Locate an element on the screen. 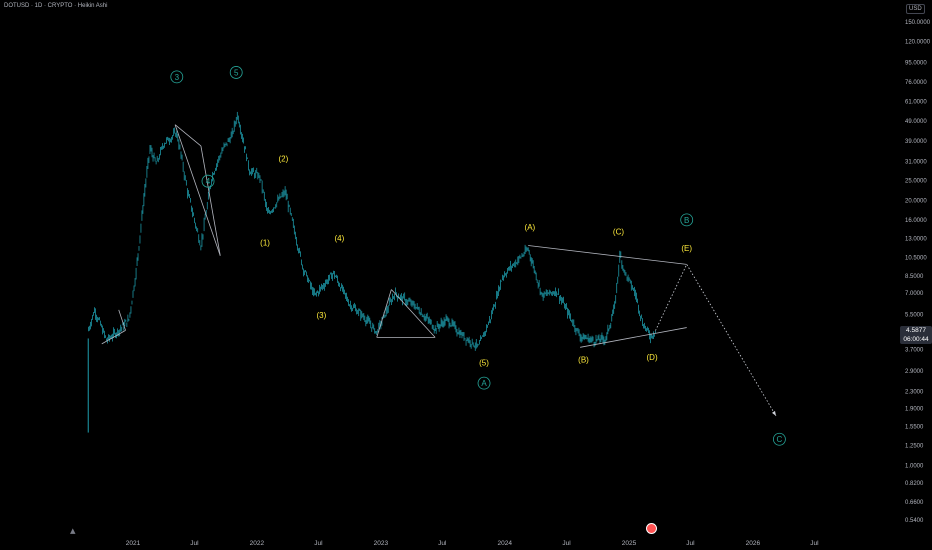 This screenshot has height=550, width=932. y-tick-label: 31.0000 is located at coordinates (916, 163).